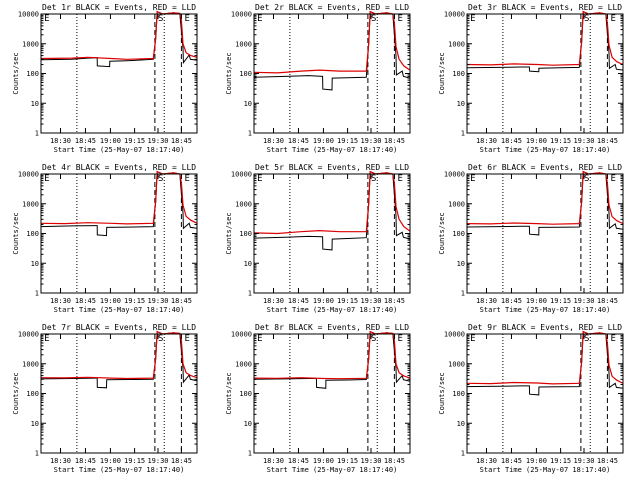  Describe the element at coordinates (545, 7) in the screenshot. I see `panel-title: Det 3r BLACK = Events, RED = LLD` at that location.